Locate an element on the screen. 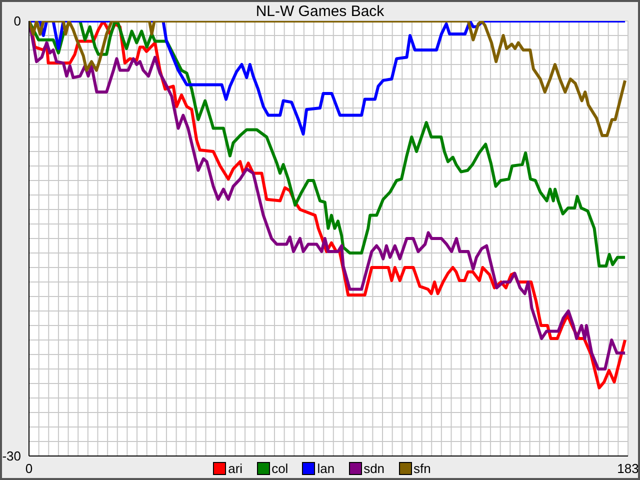 This screenshot has width=640, height=480. legend-label: lan is located at coordinates (326, 468).